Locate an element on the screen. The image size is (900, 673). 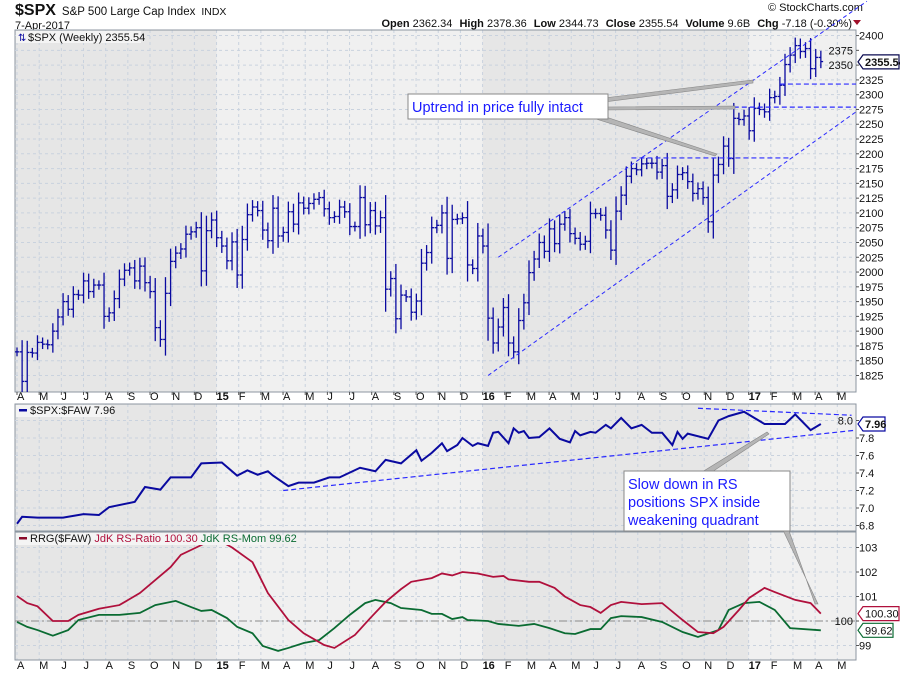
title-line: $SPX S&P 500 Large Cap Index INDX is located at coordinates (120, 10).